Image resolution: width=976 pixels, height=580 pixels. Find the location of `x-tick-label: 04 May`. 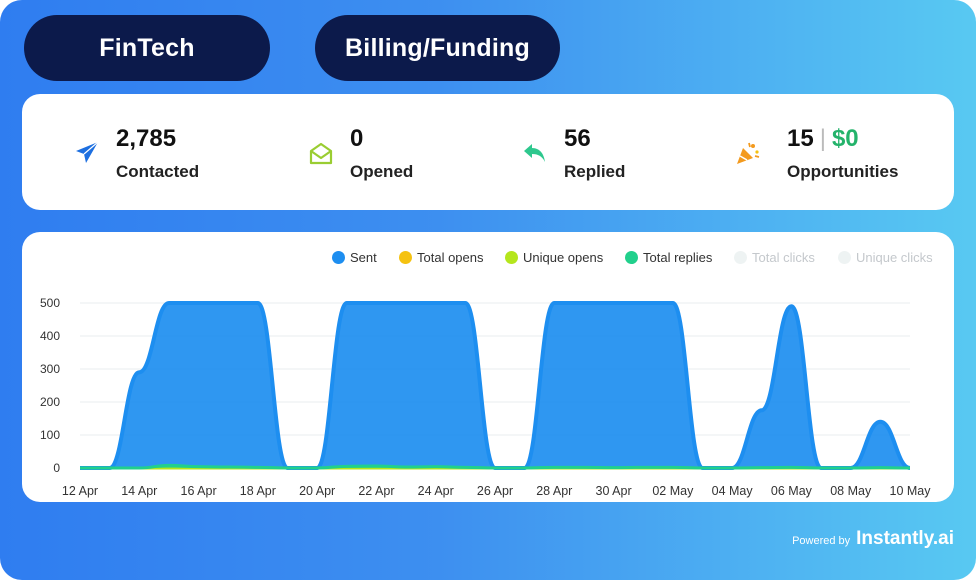

x-tick-label: 04 May is located at coordinates (733, 491).